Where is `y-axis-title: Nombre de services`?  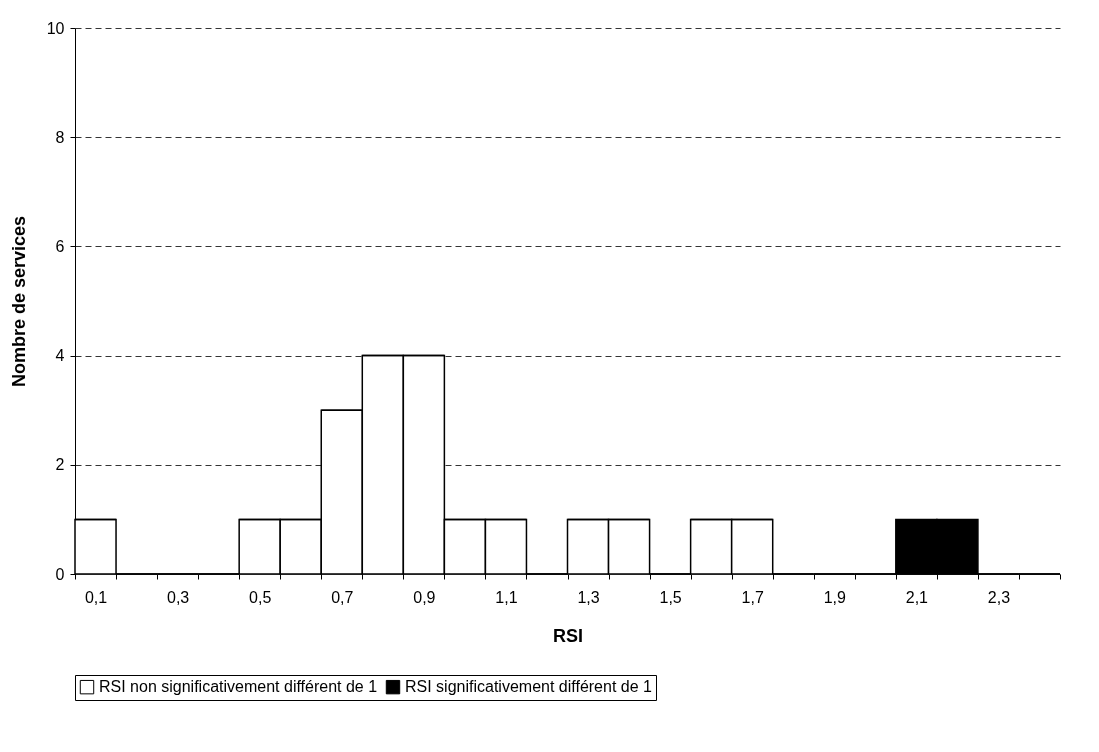
y-axis-title: Nombre de services is located at coordinates (18, 301).